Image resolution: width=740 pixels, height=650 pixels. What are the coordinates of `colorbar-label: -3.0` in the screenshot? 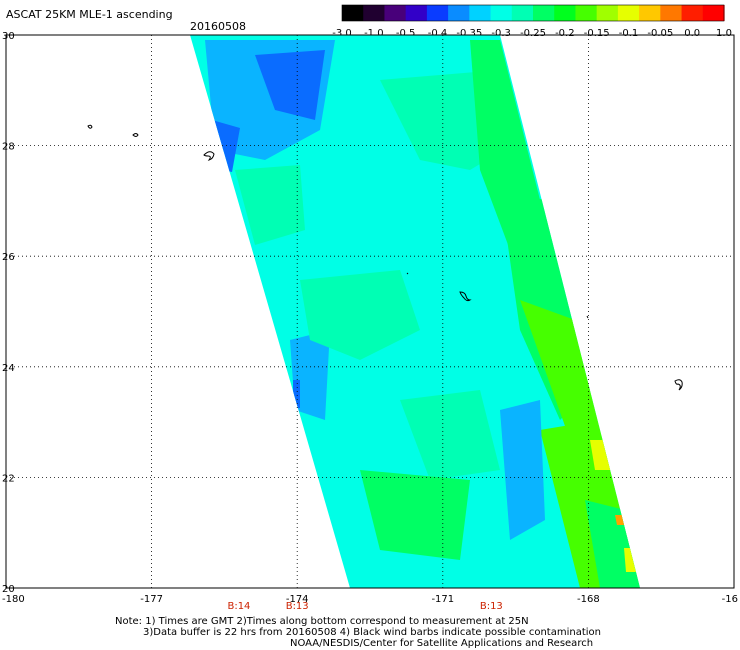 It's located at (342, 33).